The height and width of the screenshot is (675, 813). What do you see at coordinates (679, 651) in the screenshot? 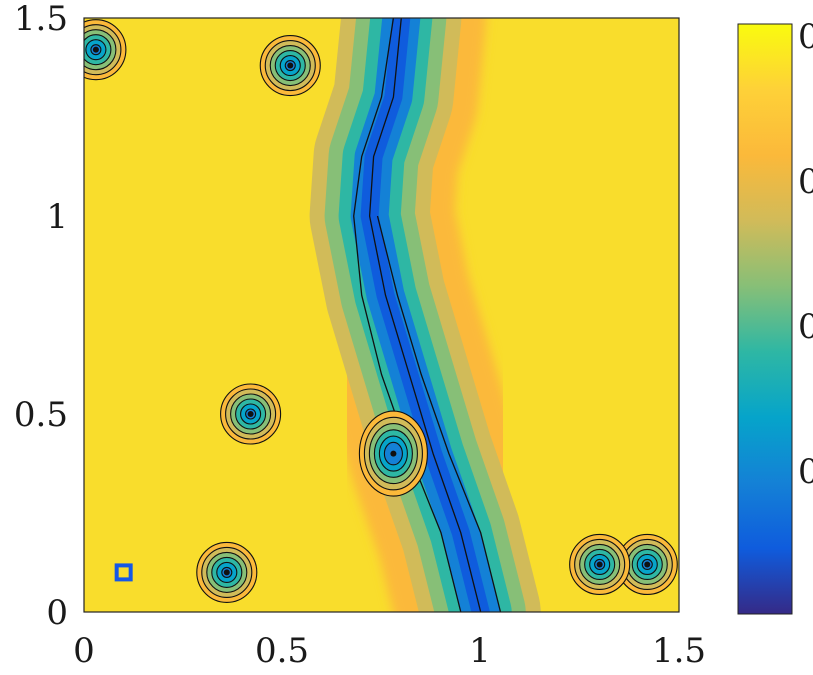
I see `x-tick-label: 1.5` at bounding box center [679, 651].